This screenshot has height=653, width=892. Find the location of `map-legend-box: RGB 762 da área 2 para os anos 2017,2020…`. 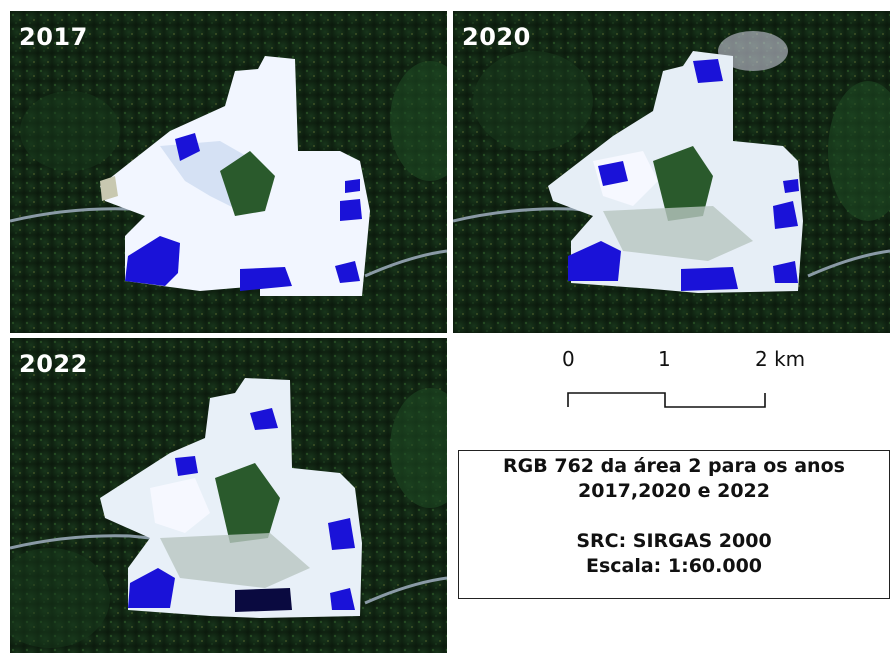

map-legend-box: RGB 762 da área 2 para os anos 2017,2020… is located at coordinates (674, 524).